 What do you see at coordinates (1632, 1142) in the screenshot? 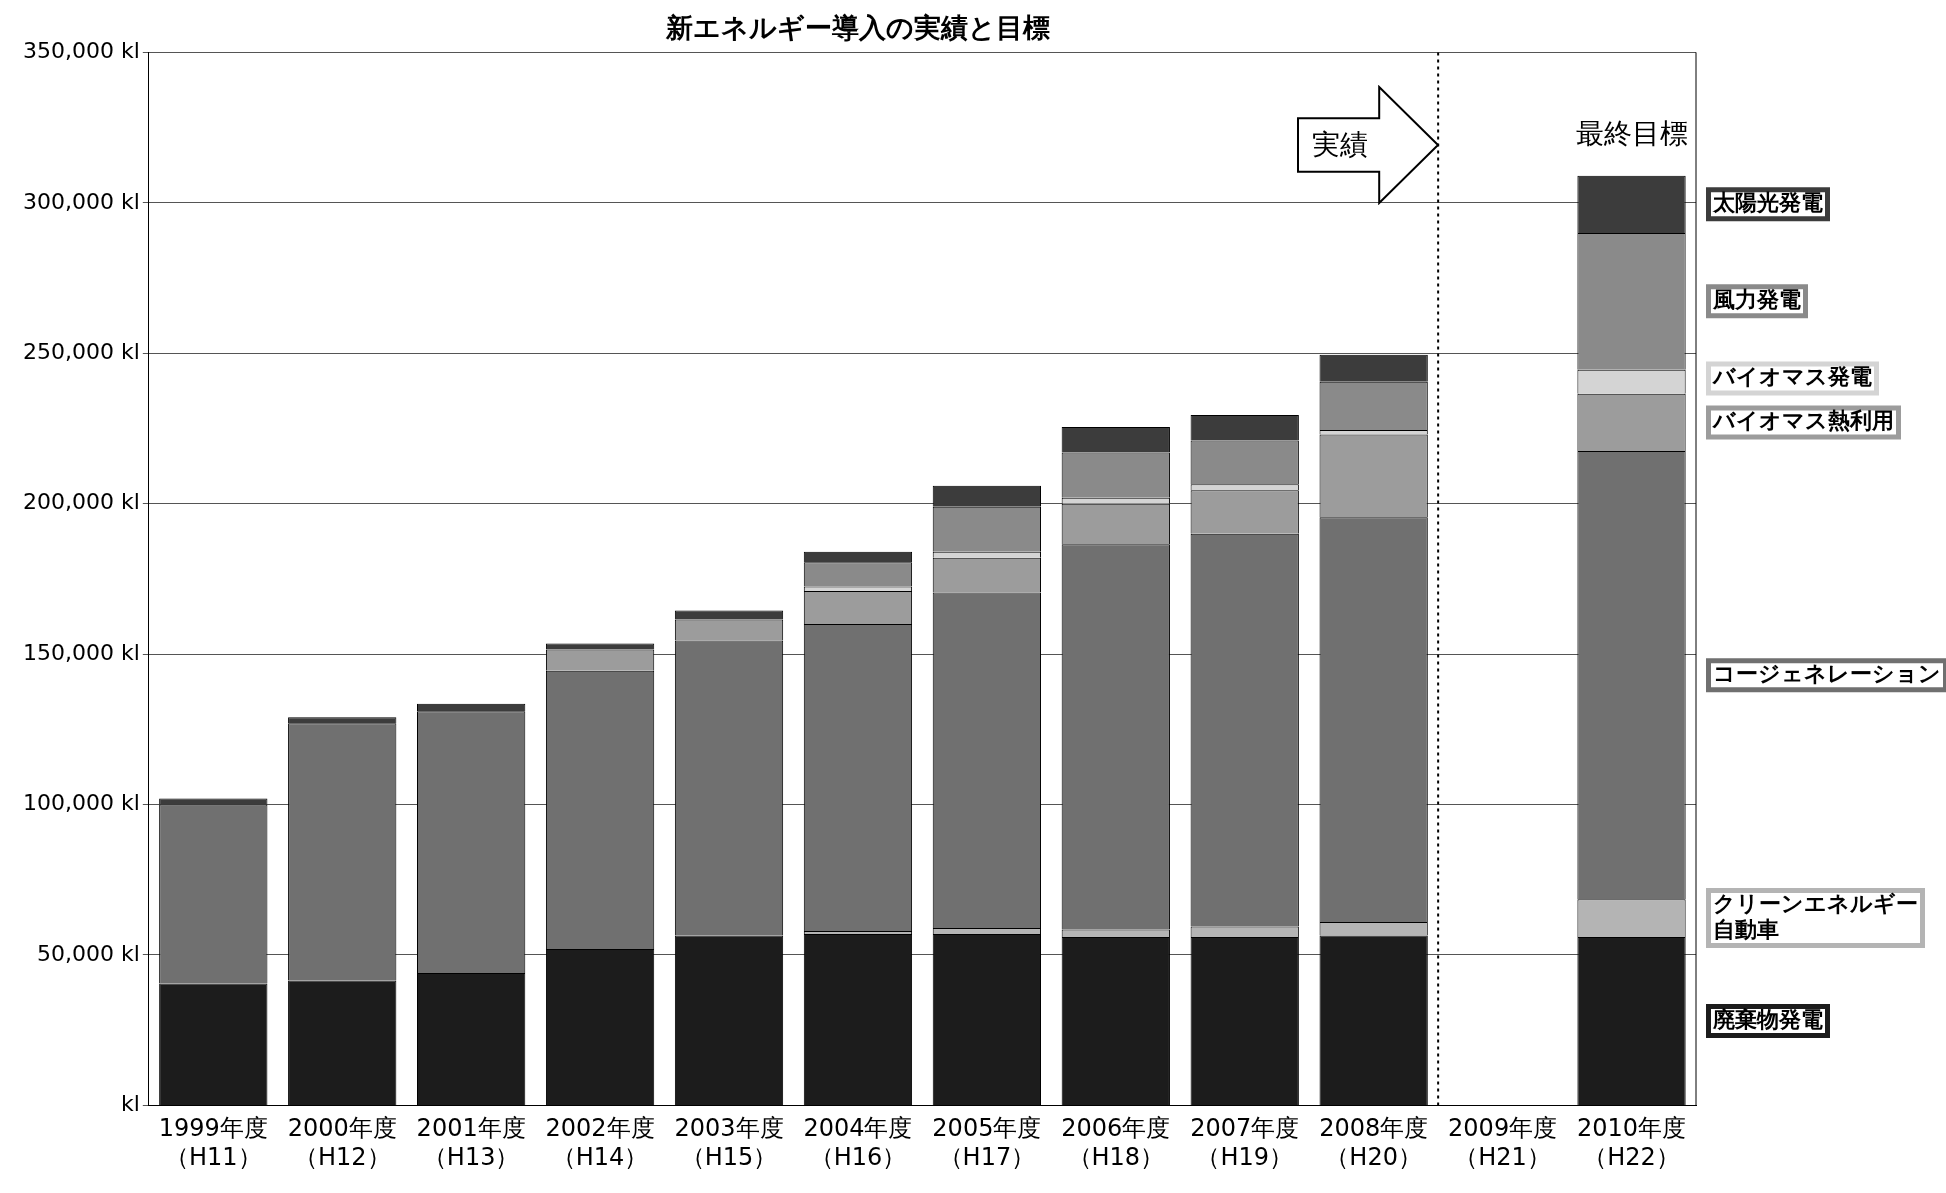
I see `x-tick-label: 2010年度（H22）` at bounding box center [1632, 1142].